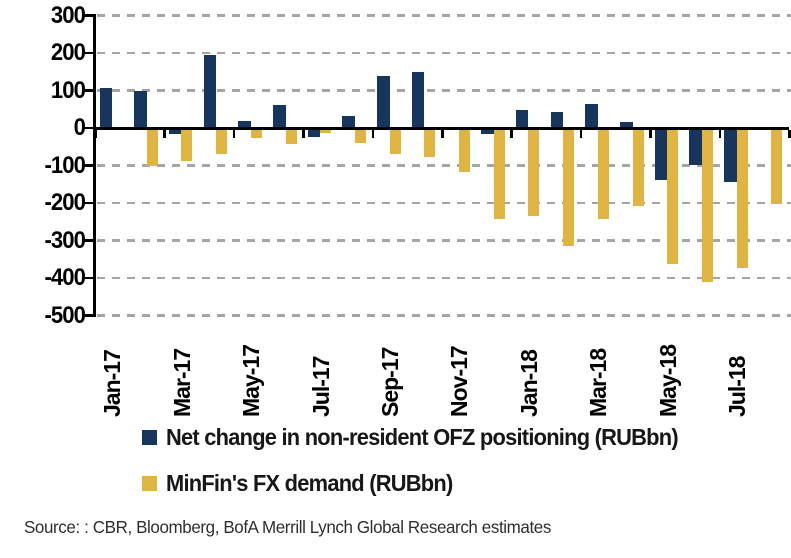 The image size is (791, 558). I want to click on y-axis-label--300: -300, so click(64, 240).